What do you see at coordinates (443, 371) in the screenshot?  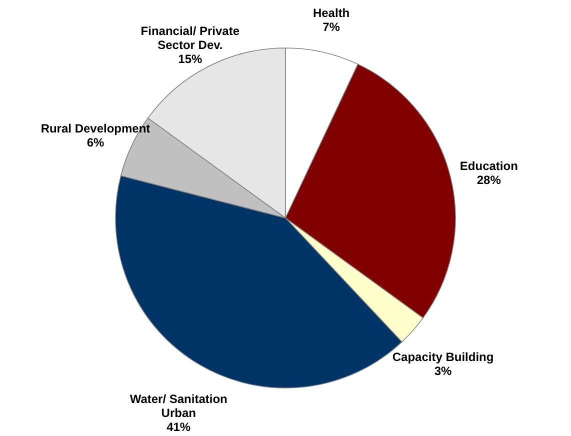 I see `data-label: 3%` at bounding box center [443, 371].